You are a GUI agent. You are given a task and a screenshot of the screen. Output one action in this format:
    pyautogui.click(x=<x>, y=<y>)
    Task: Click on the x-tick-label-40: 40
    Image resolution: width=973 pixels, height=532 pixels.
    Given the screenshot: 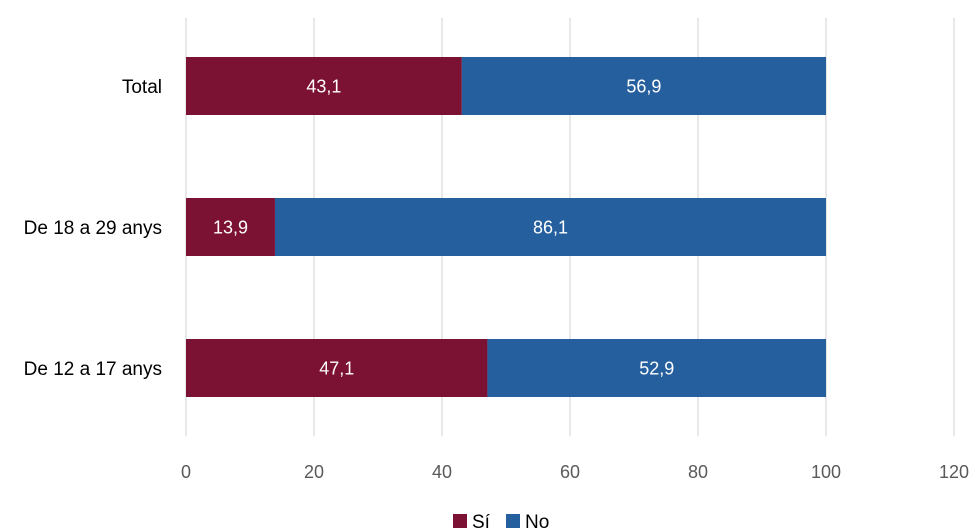 What is the action you would take?
    pyautogui.click(x=442, y=472)
    